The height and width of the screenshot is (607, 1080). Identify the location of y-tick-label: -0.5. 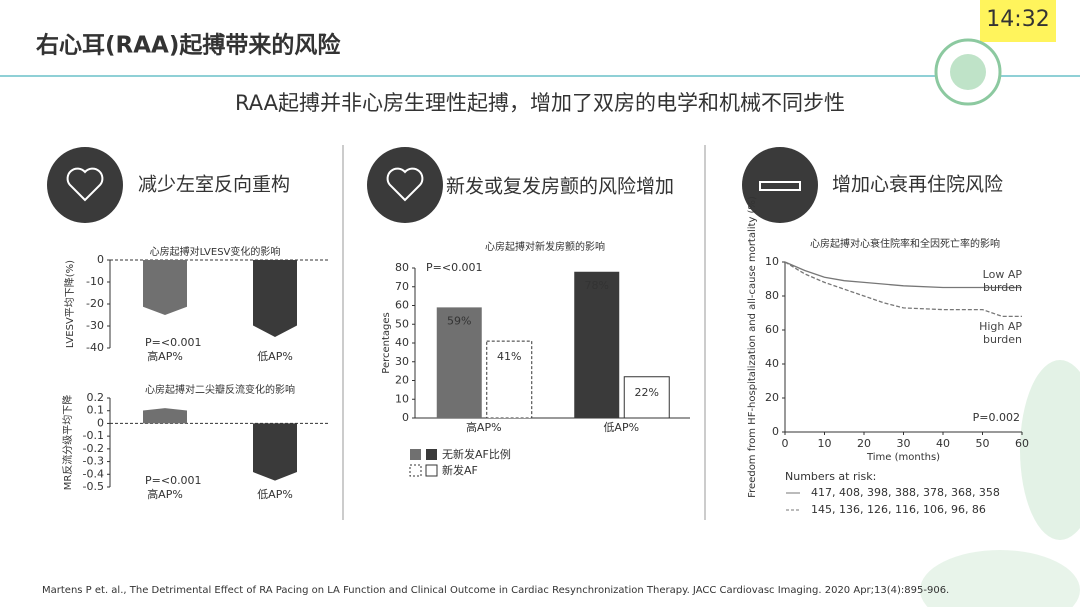
(93, 486).